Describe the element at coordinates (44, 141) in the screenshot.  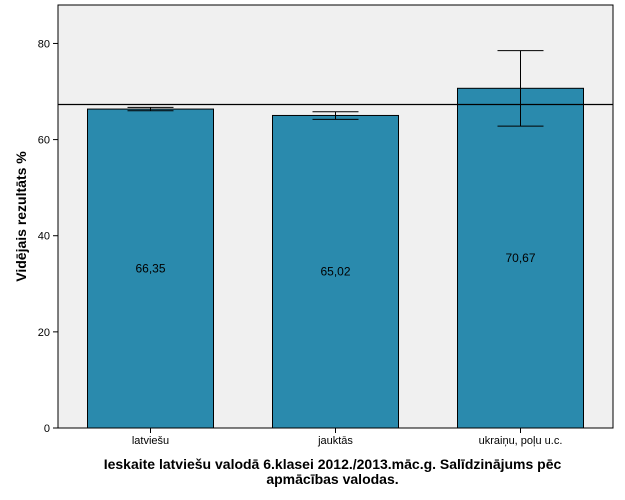
I see `y-tick-label-3: 60` at that location.